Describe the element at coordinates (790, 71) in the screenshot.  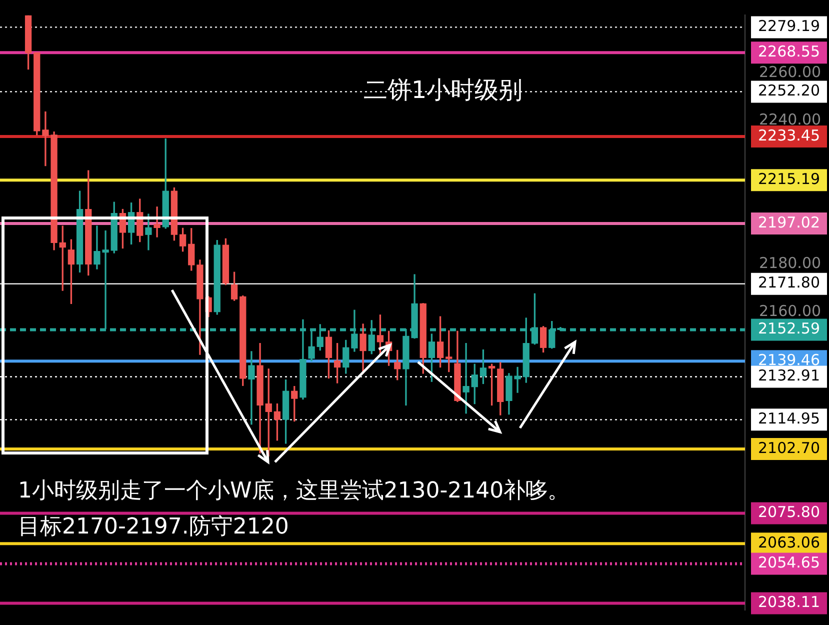
I see `y-tick-label: 2260.00` at that location.